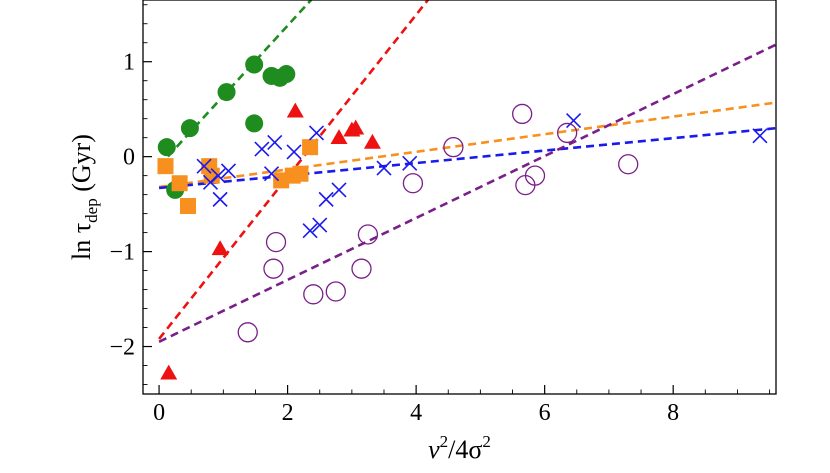 The width and height of the screenshot is (830, 473). Describe the element at coordinates (122, 253) in the screenshot. I see `y-tick-label-1: −1` at that location.